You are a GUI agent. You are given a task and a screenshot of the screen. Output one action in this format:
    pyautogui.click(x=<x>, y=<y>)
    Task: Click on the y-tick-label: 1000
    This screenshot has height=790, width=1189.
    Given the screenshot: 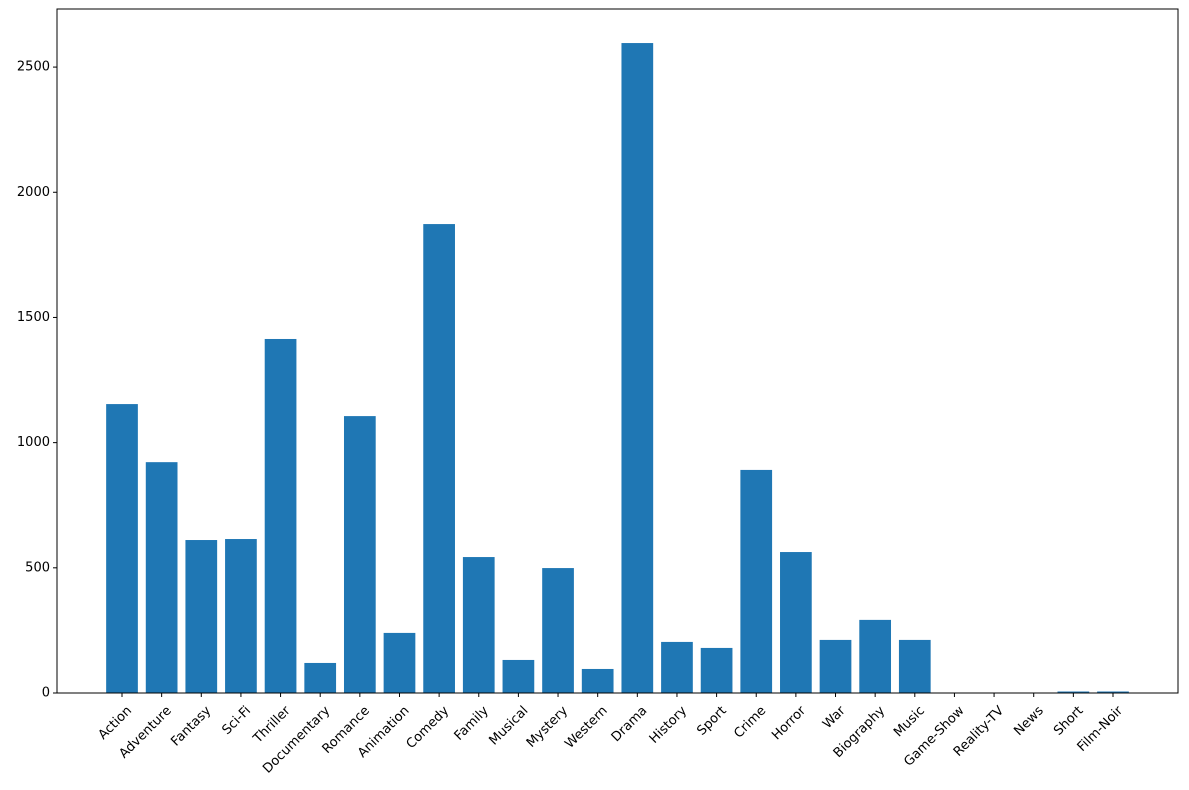 What is the action you would take?
    pyautogui.click(x=33, y=442)
    